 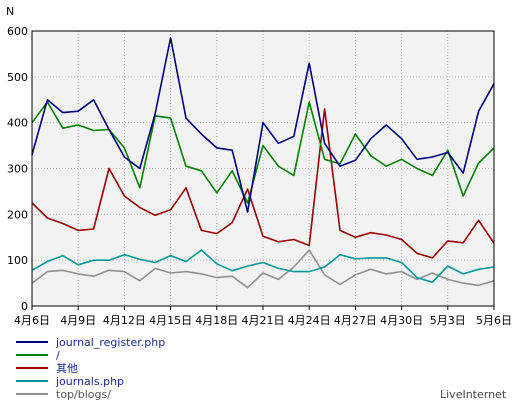 What do you see at coordinates (24, 306) in the screenshot?
I see `y-tick-label: 0` at bounding box center [24, 306].